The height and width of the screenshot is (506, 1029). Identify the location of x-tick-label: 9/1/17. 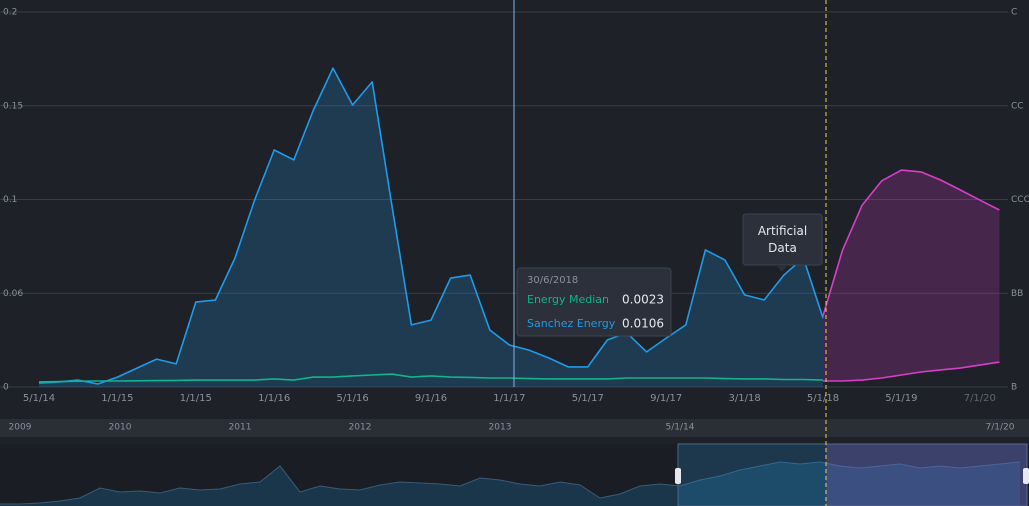
(666, 398).